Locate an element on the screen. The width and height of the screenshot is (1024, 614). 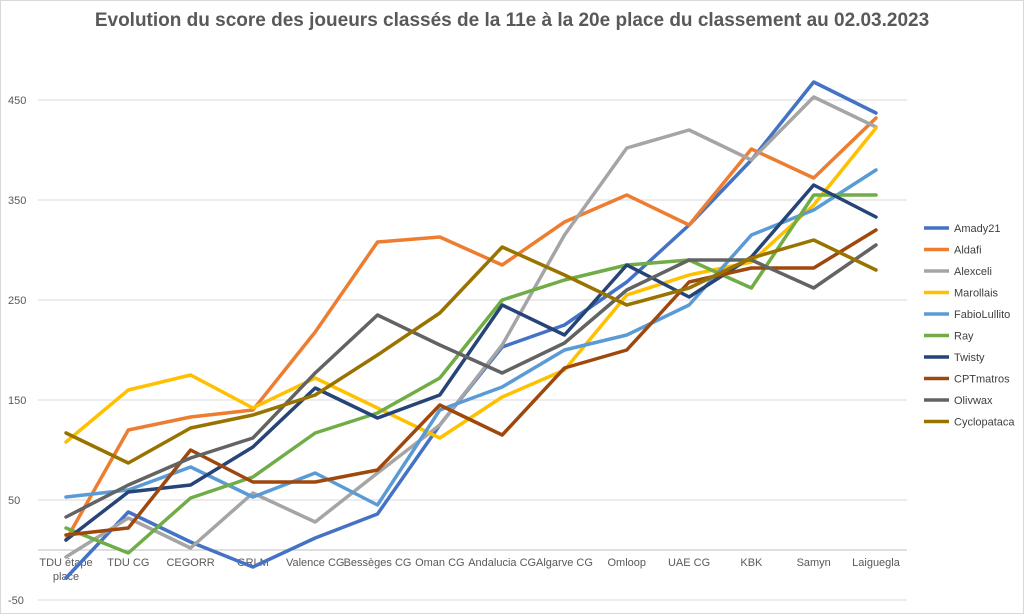
x-tick-label: Samyn is located at coordinates (814, 563).